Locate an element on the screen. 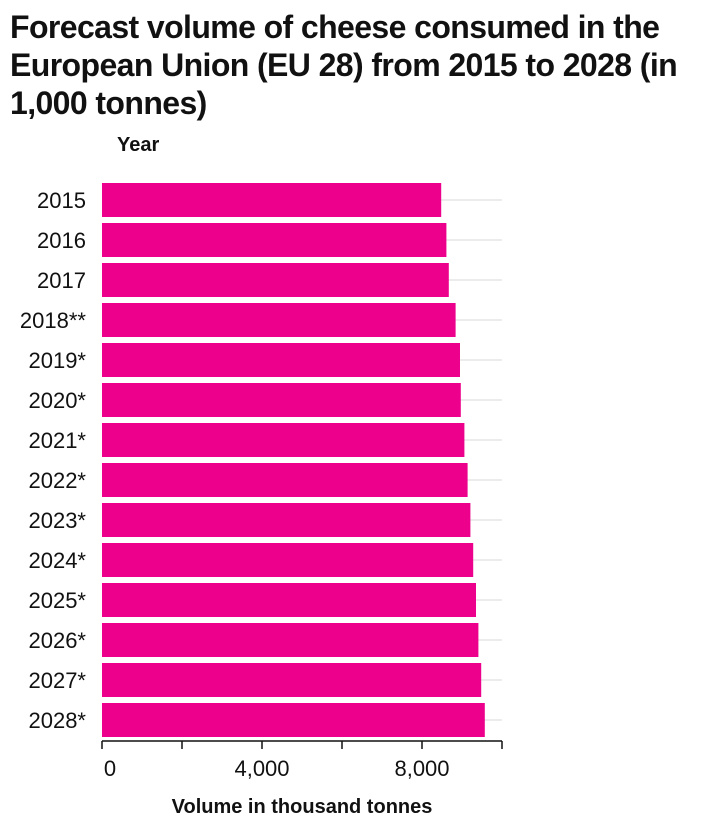 This screenshot has height=828, width=714. bar-2017 is located at coordinates (275, 280).